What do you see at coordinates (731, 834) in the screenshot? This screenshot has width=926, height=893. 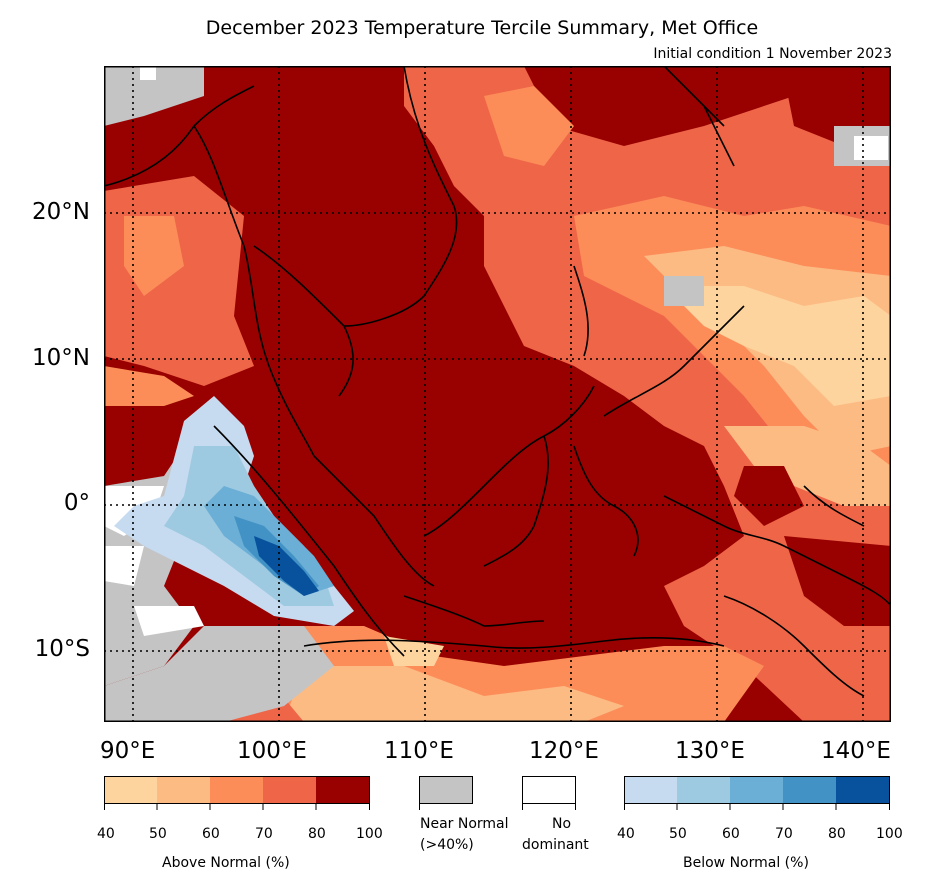 I see `below-tick-60: 60` at bounding box center [731, 834].